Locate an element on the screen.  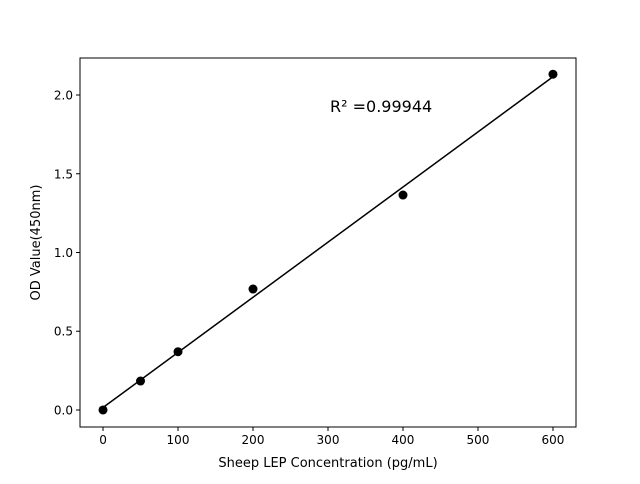
x-tick-label: 300 is located at coordinates (328, 440).